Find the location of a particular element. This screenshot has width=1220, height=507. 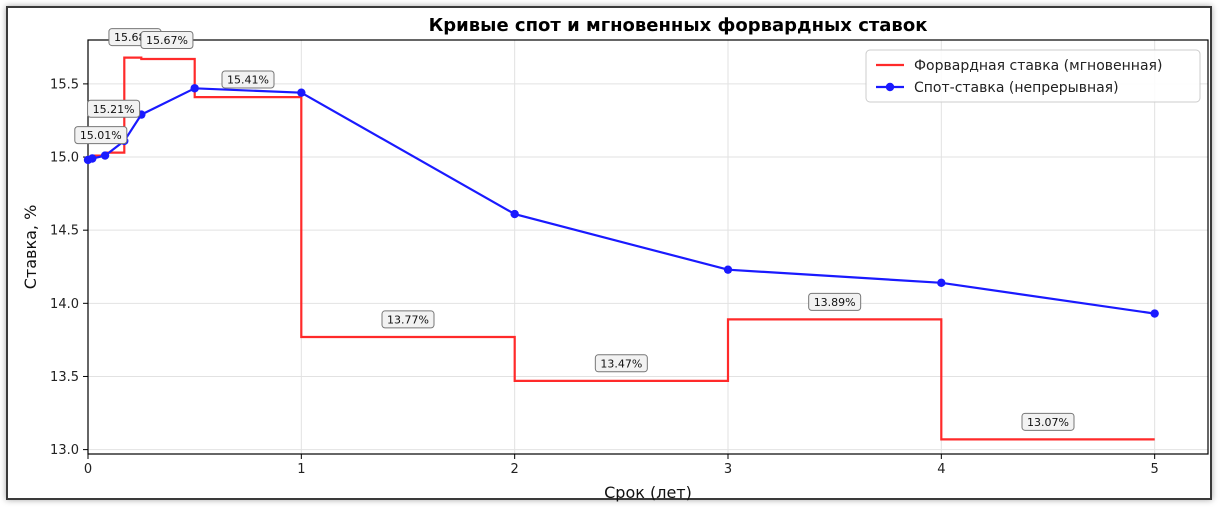

y-tick-label: 15.5 is located at coordinates (64, 84).